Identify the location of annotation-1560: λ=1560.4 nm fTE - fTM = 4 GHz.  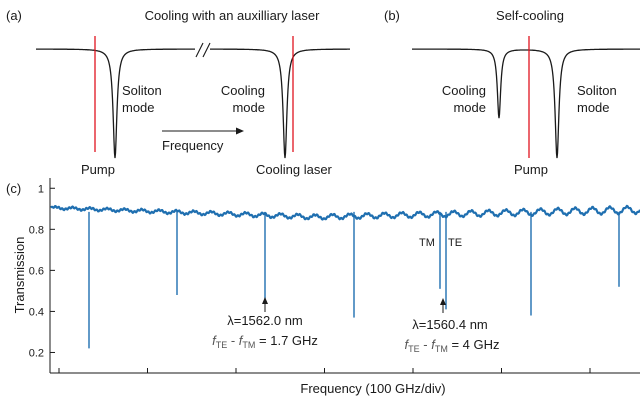
(452, 326).